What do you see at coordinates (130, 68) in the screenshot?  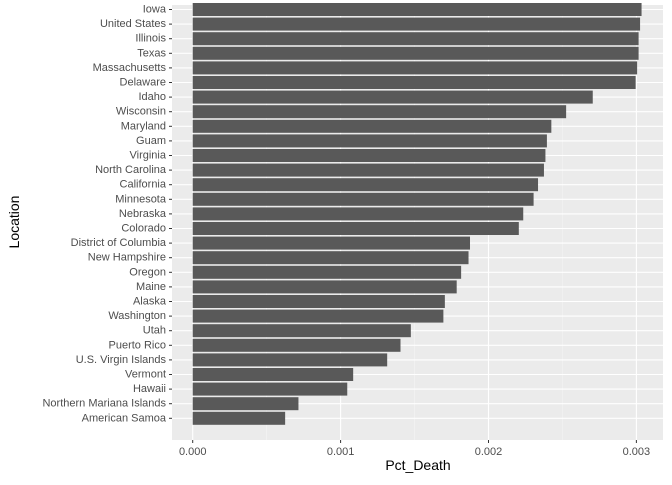 I see `y-tick-label: Massachusetts` at bounding box center [130, 68].